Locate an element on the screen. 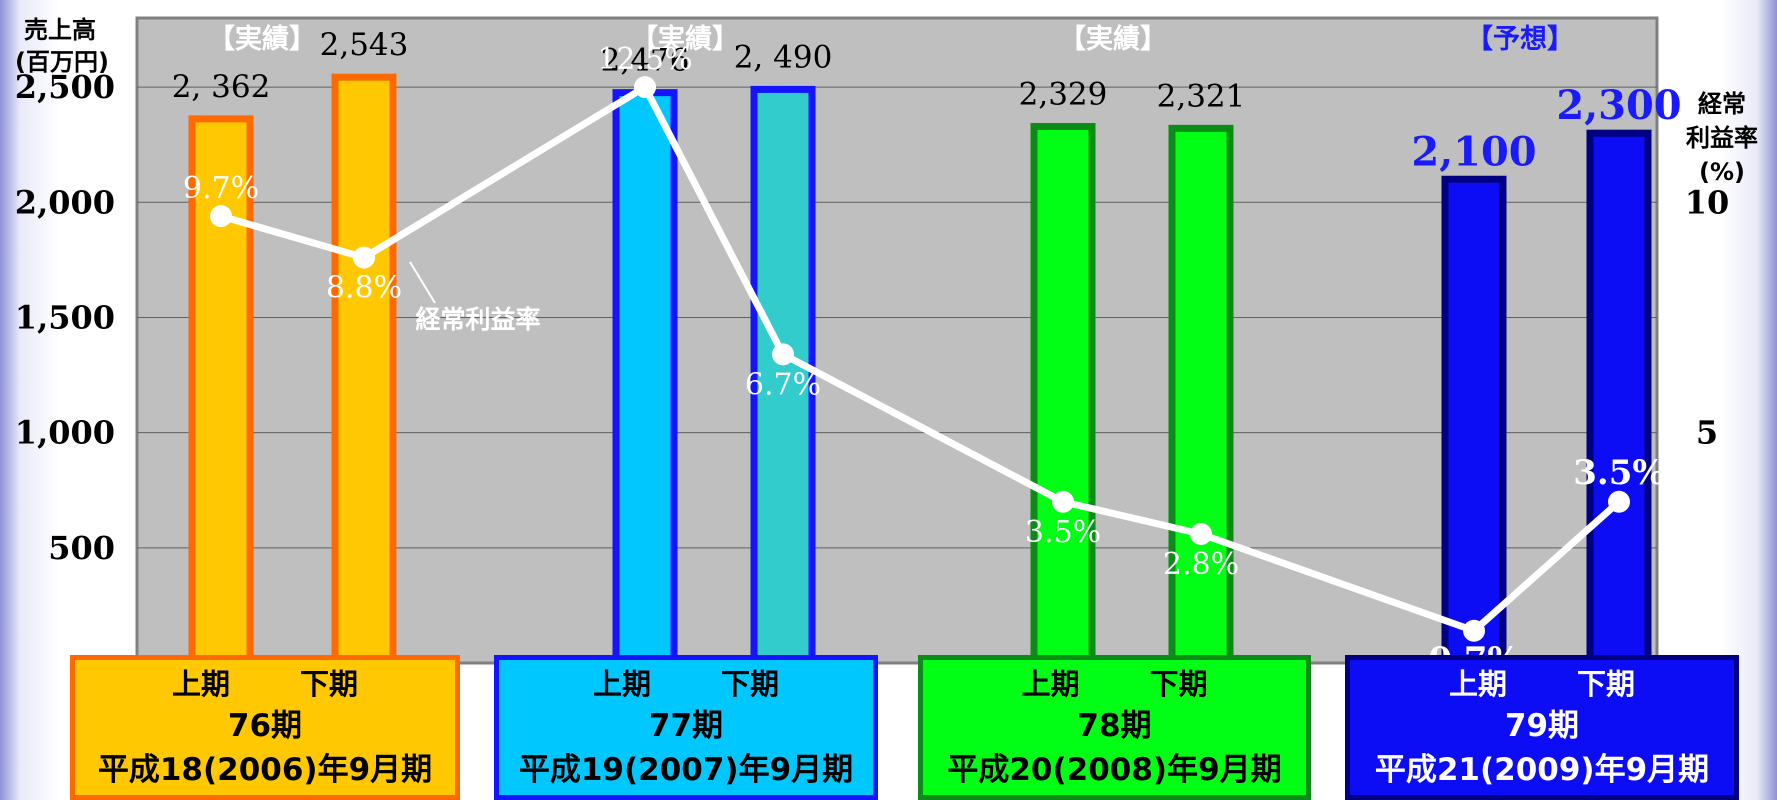  bar-value-label: 2, 362 is located at coordinates (221, 87).